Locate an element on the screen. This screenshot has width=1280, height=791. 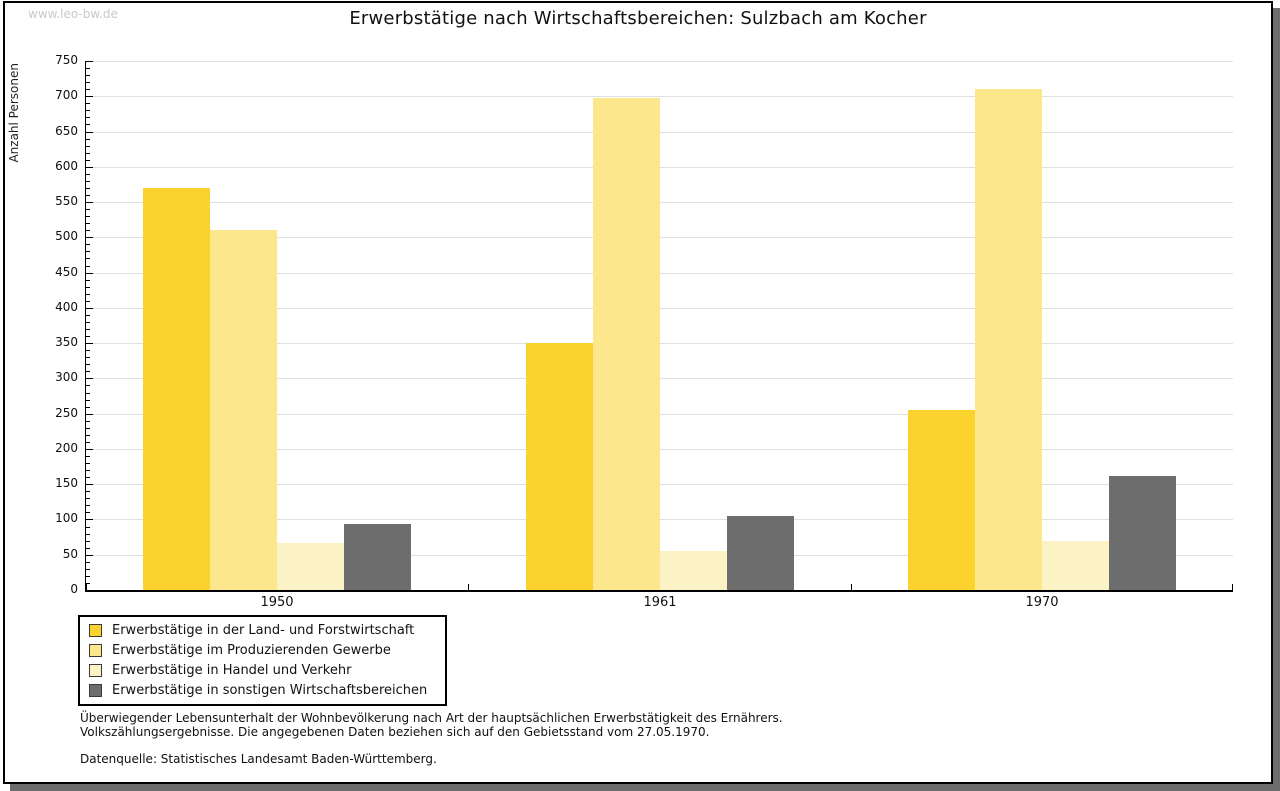
bar-1950-series1 is located at coordinates (176, 389).